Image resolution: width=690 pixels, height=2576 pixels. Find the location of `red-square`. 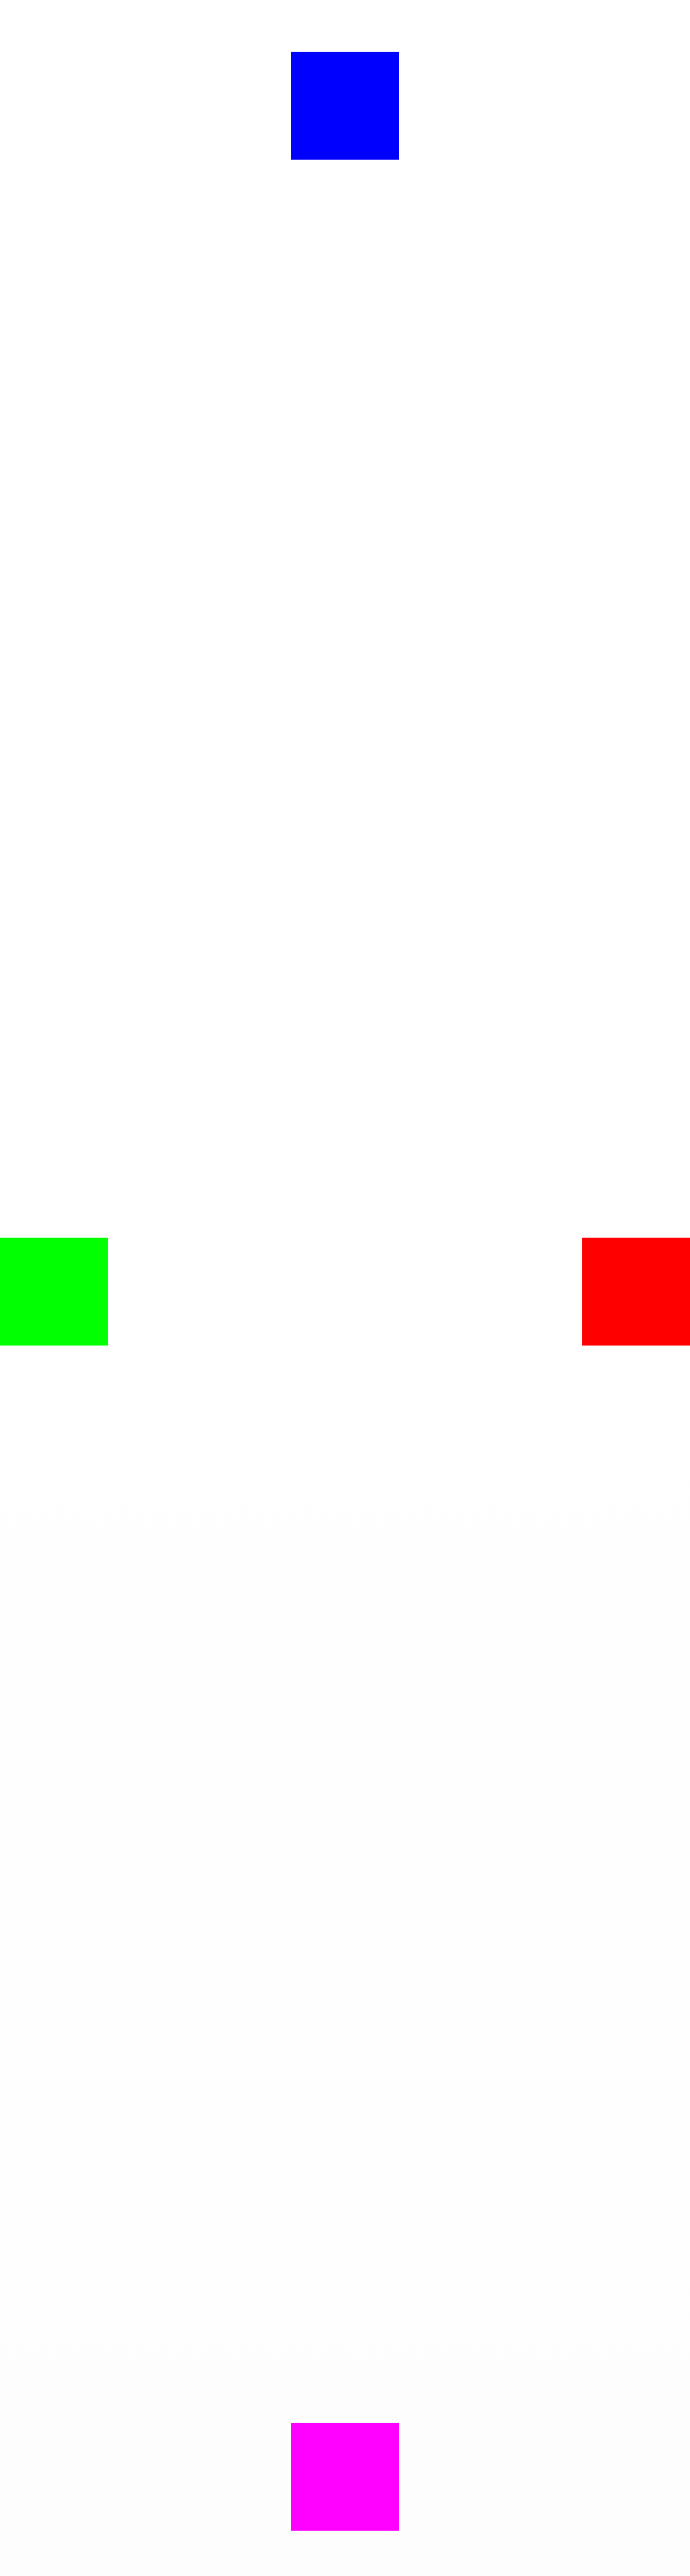

red-square is located at coordinates (636, 1292).